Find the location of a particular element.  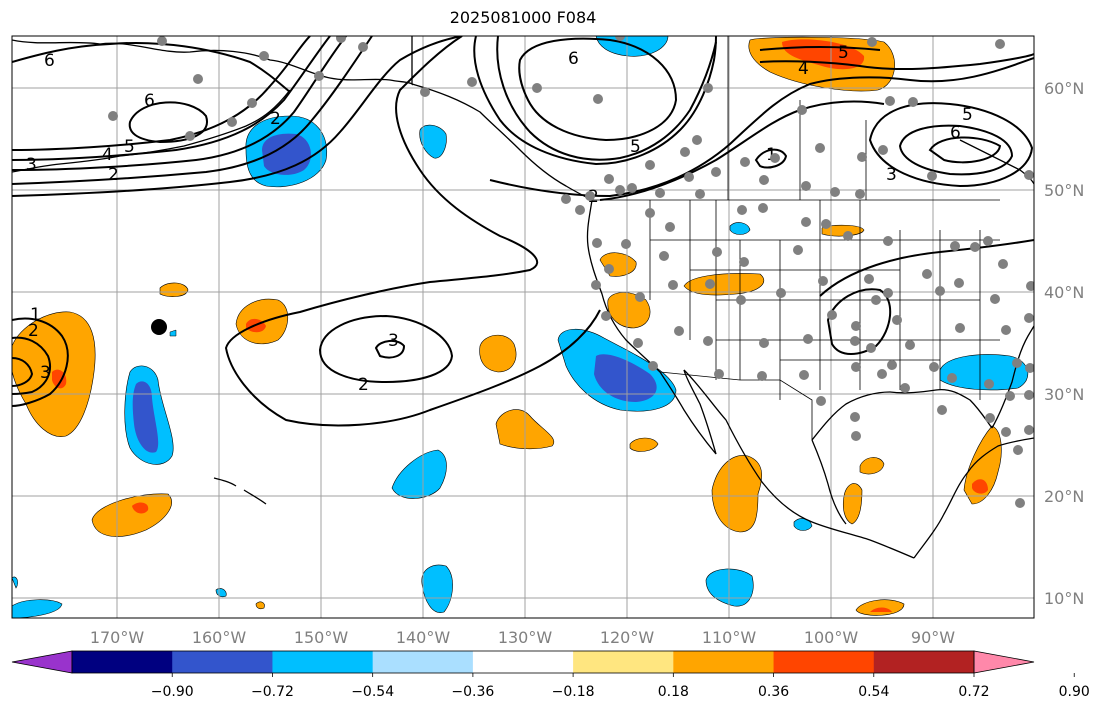

coastline-gulf is located at coordinates (973, 498).